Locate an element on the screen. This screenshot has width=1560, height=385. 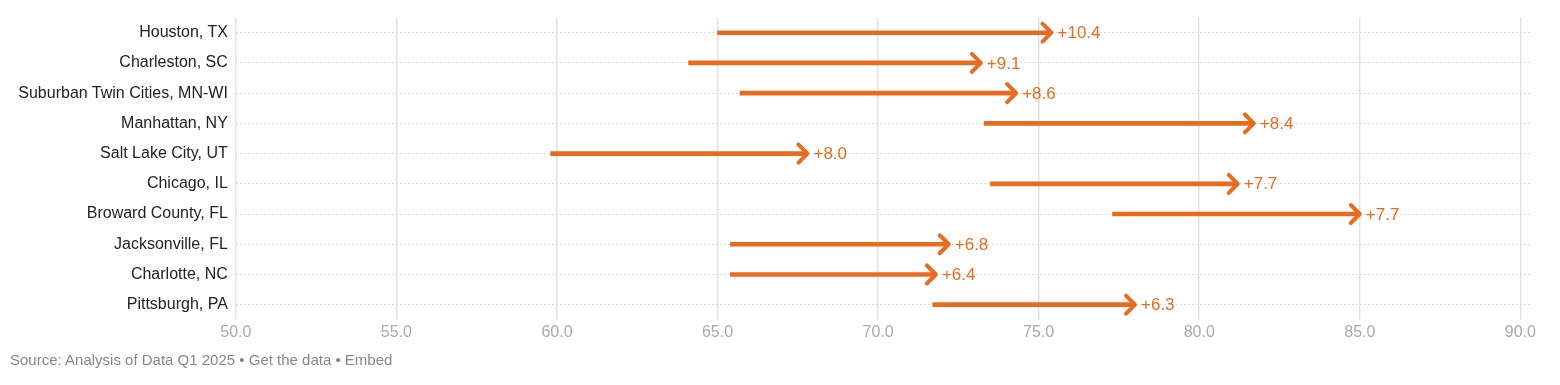
data-label: +8.4 is located at coordinates (1276, 124).